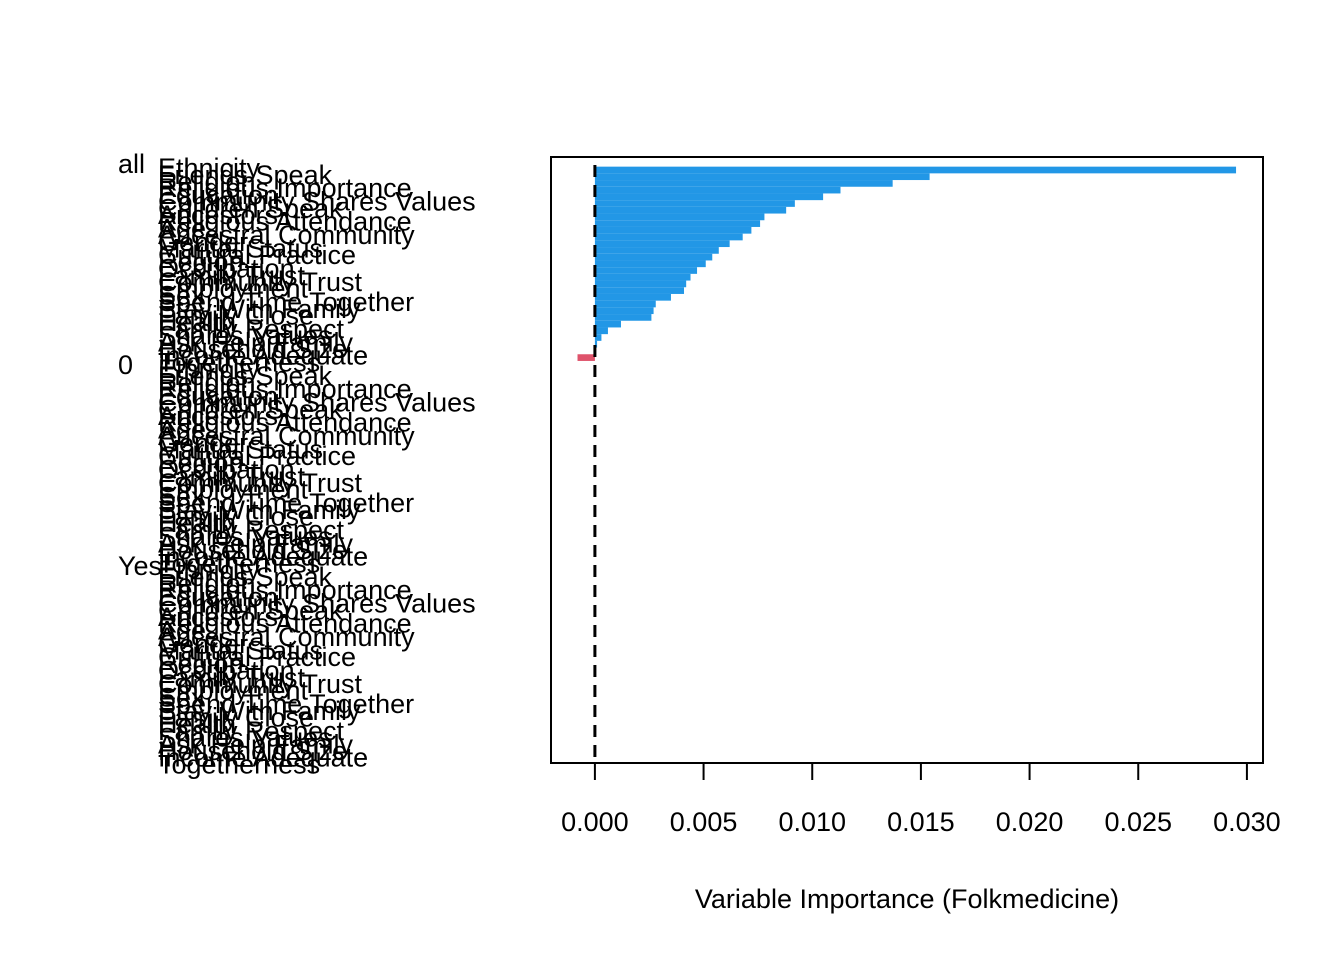 The height and width of the screenshot is (965, 1344). I want to click on x-tick-label: 0.020, so click(1030, 822).